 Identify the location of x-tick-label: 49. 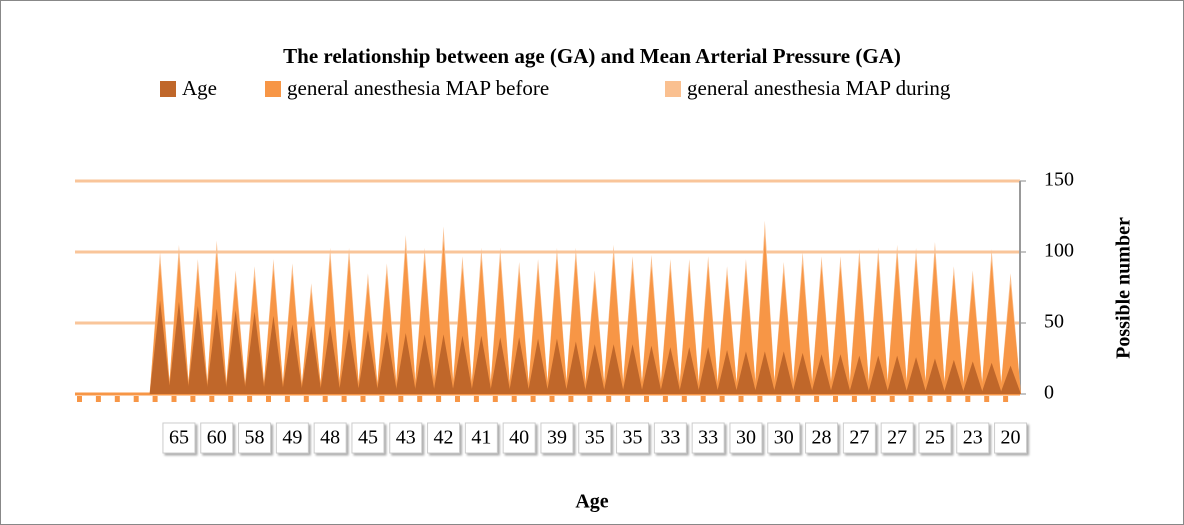
(292, 438).